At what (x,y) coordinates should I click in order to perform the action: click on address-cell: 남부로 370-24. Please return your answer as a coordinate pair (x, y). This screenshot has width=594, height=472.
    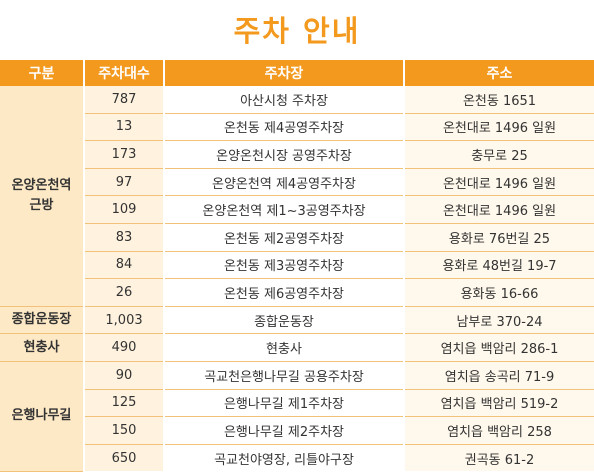
    Looking at the image, I should click on (498, 320).